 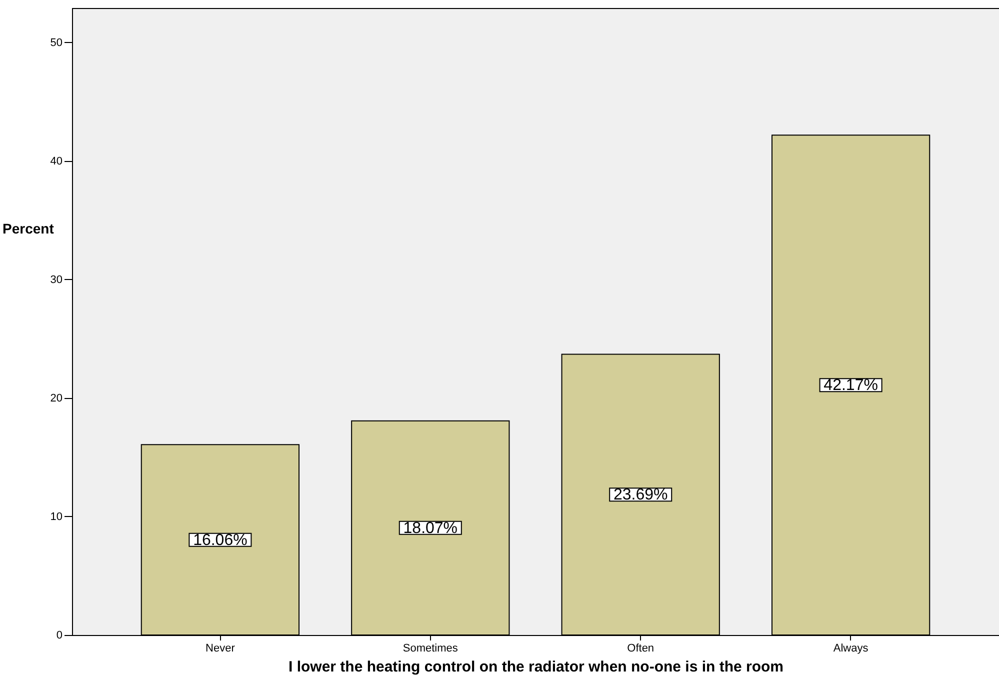 I want to click on y-axis-title: Percent, so click(x=28, y=228).